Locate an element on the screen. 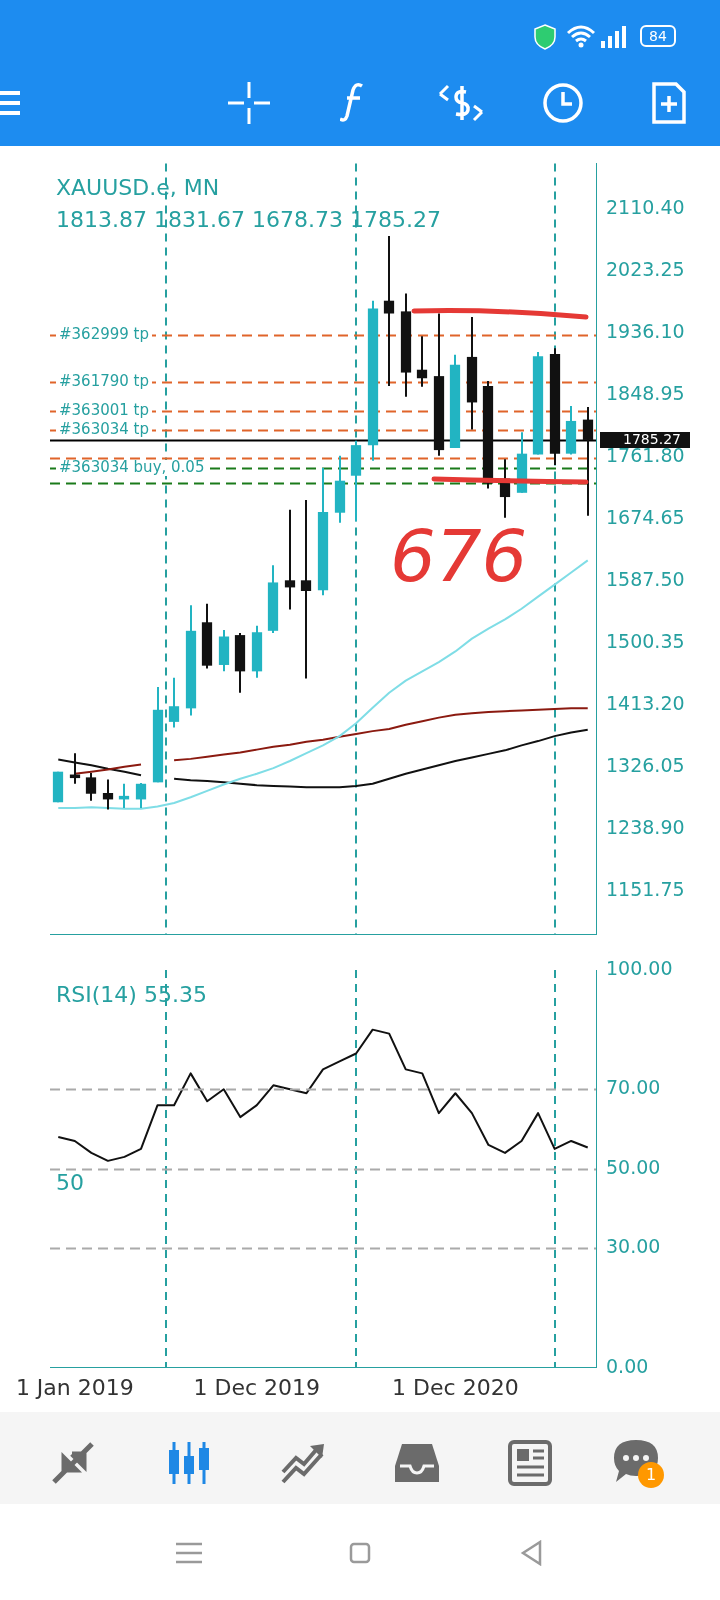  y-tick-label: 1587.50 is located at coordinates (645, 578).